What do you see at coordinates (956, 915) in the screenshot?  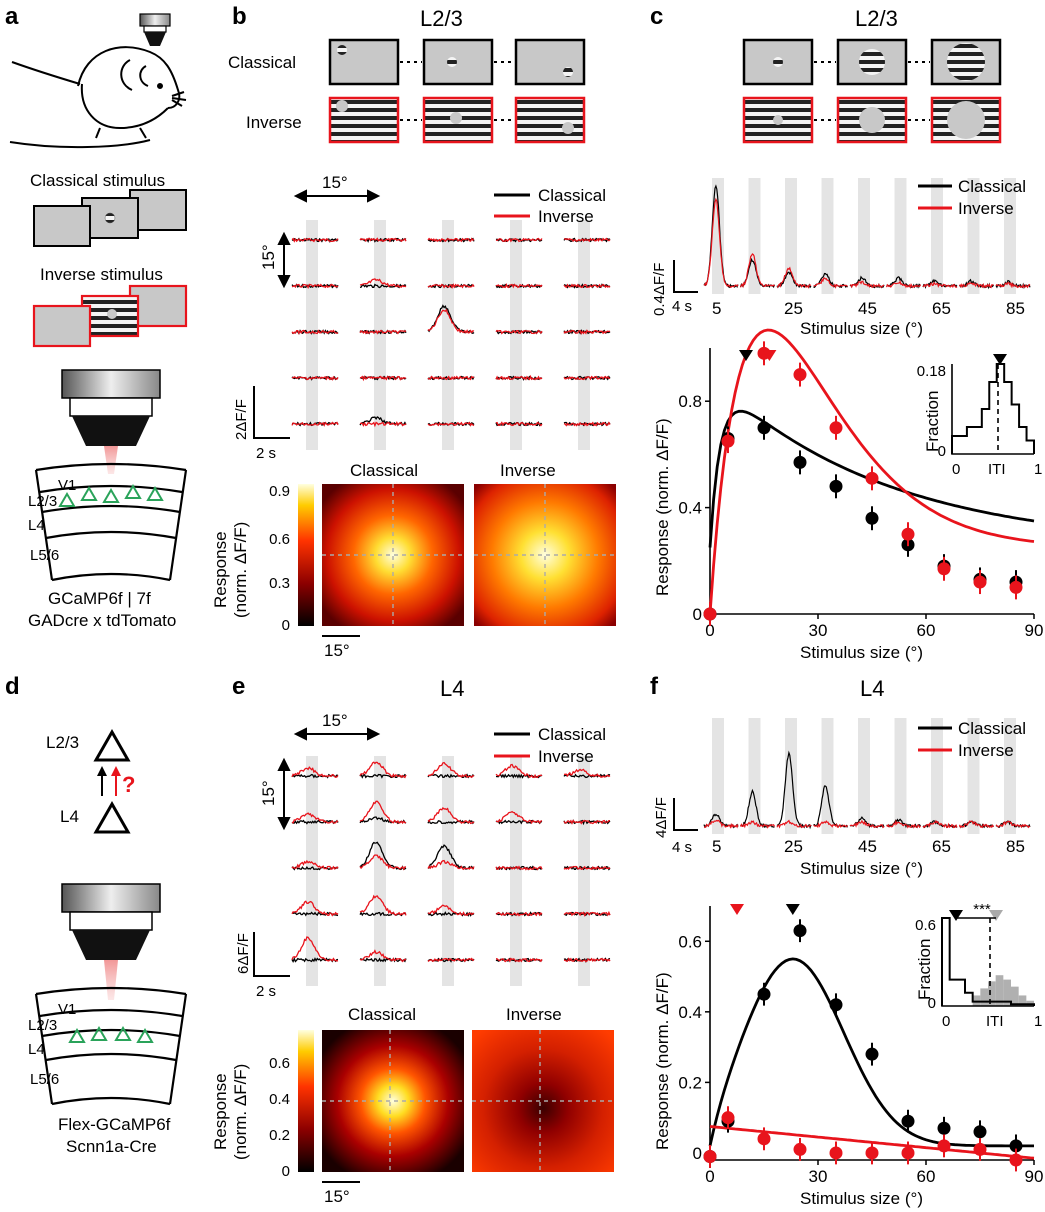 I see `inset-marker` at bounding box center [956, 915].